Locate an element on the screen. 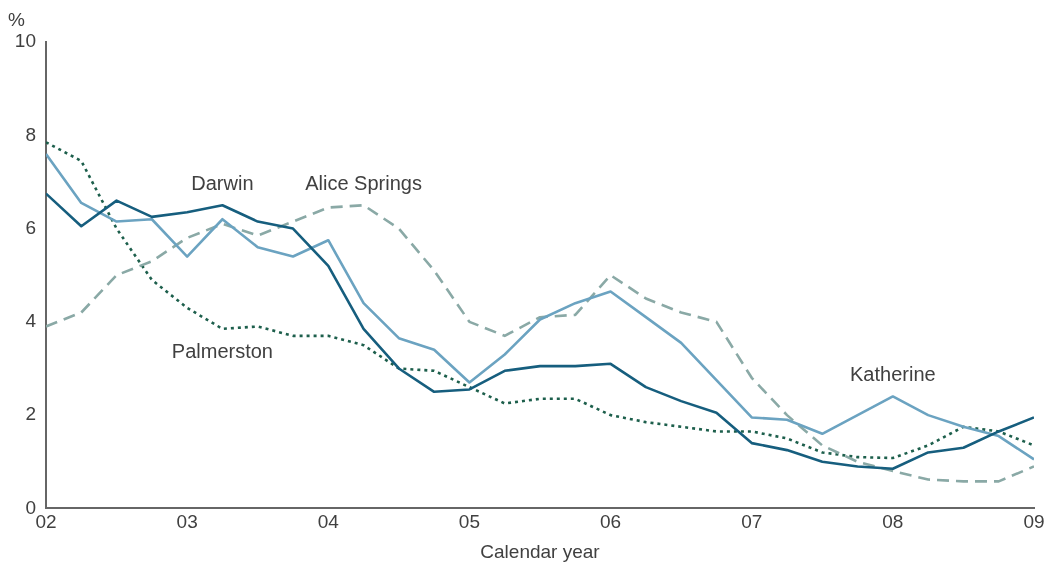 The width and height of the screenshot is (1056, 572). series-label: Katherine is located at coordinates (893, 374).